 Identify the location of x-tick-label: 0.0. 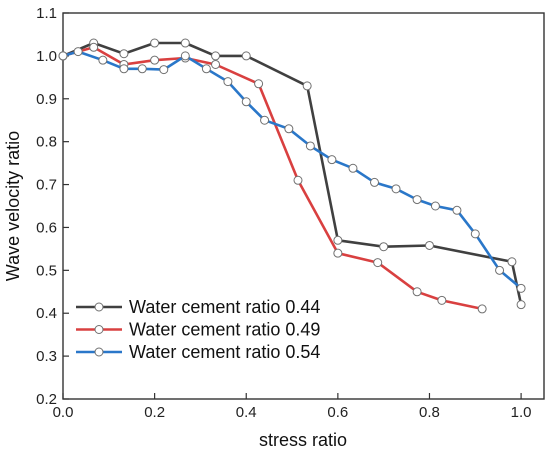
(63, 412).